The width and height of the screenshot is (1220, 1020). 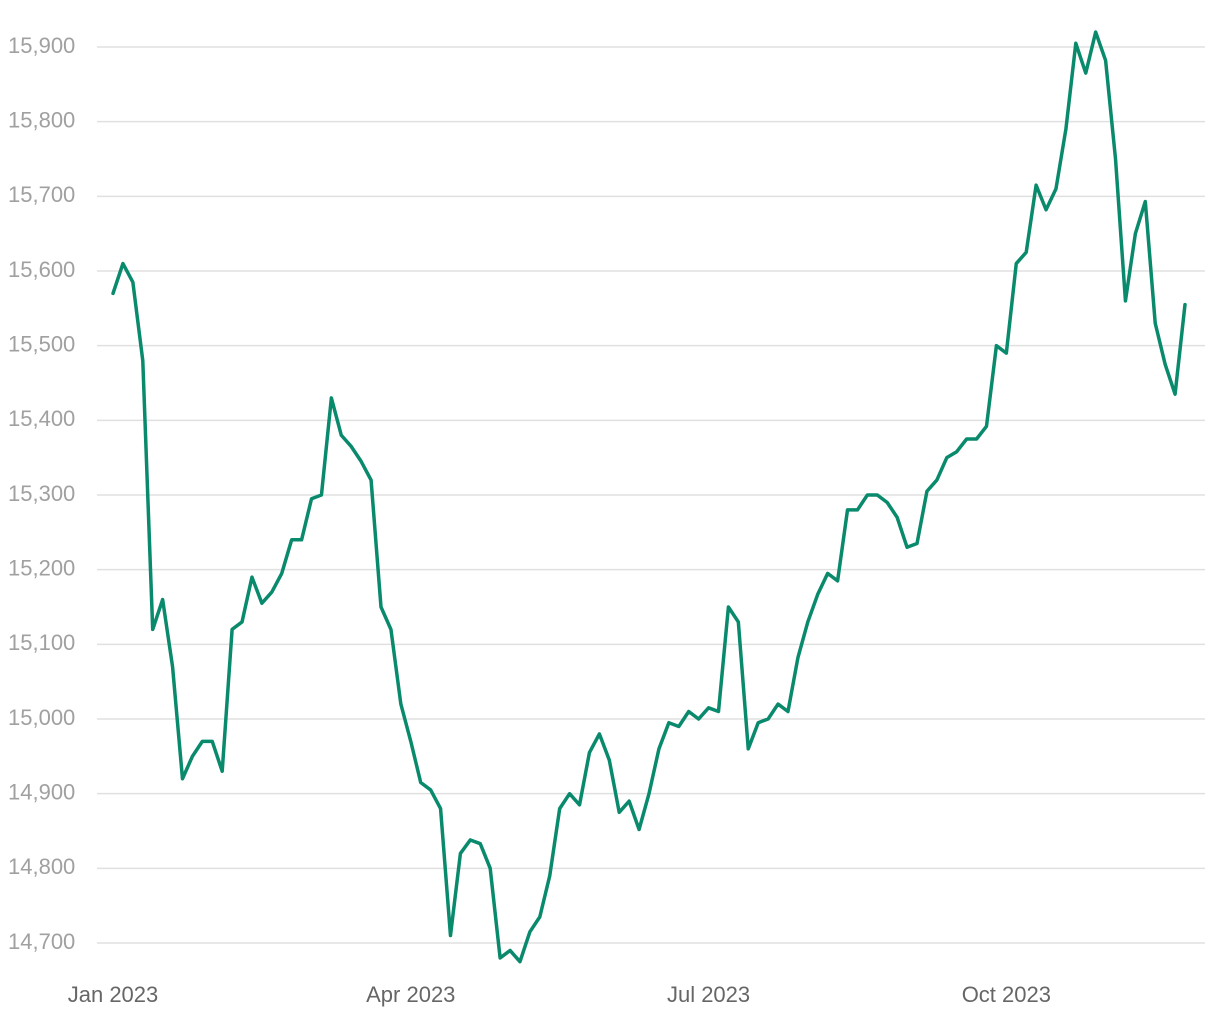 What do you see at coordinates (113, 994) in the screenshot?
I see `x-tick-label: Jan 2023` at bounding box center [113, 994].